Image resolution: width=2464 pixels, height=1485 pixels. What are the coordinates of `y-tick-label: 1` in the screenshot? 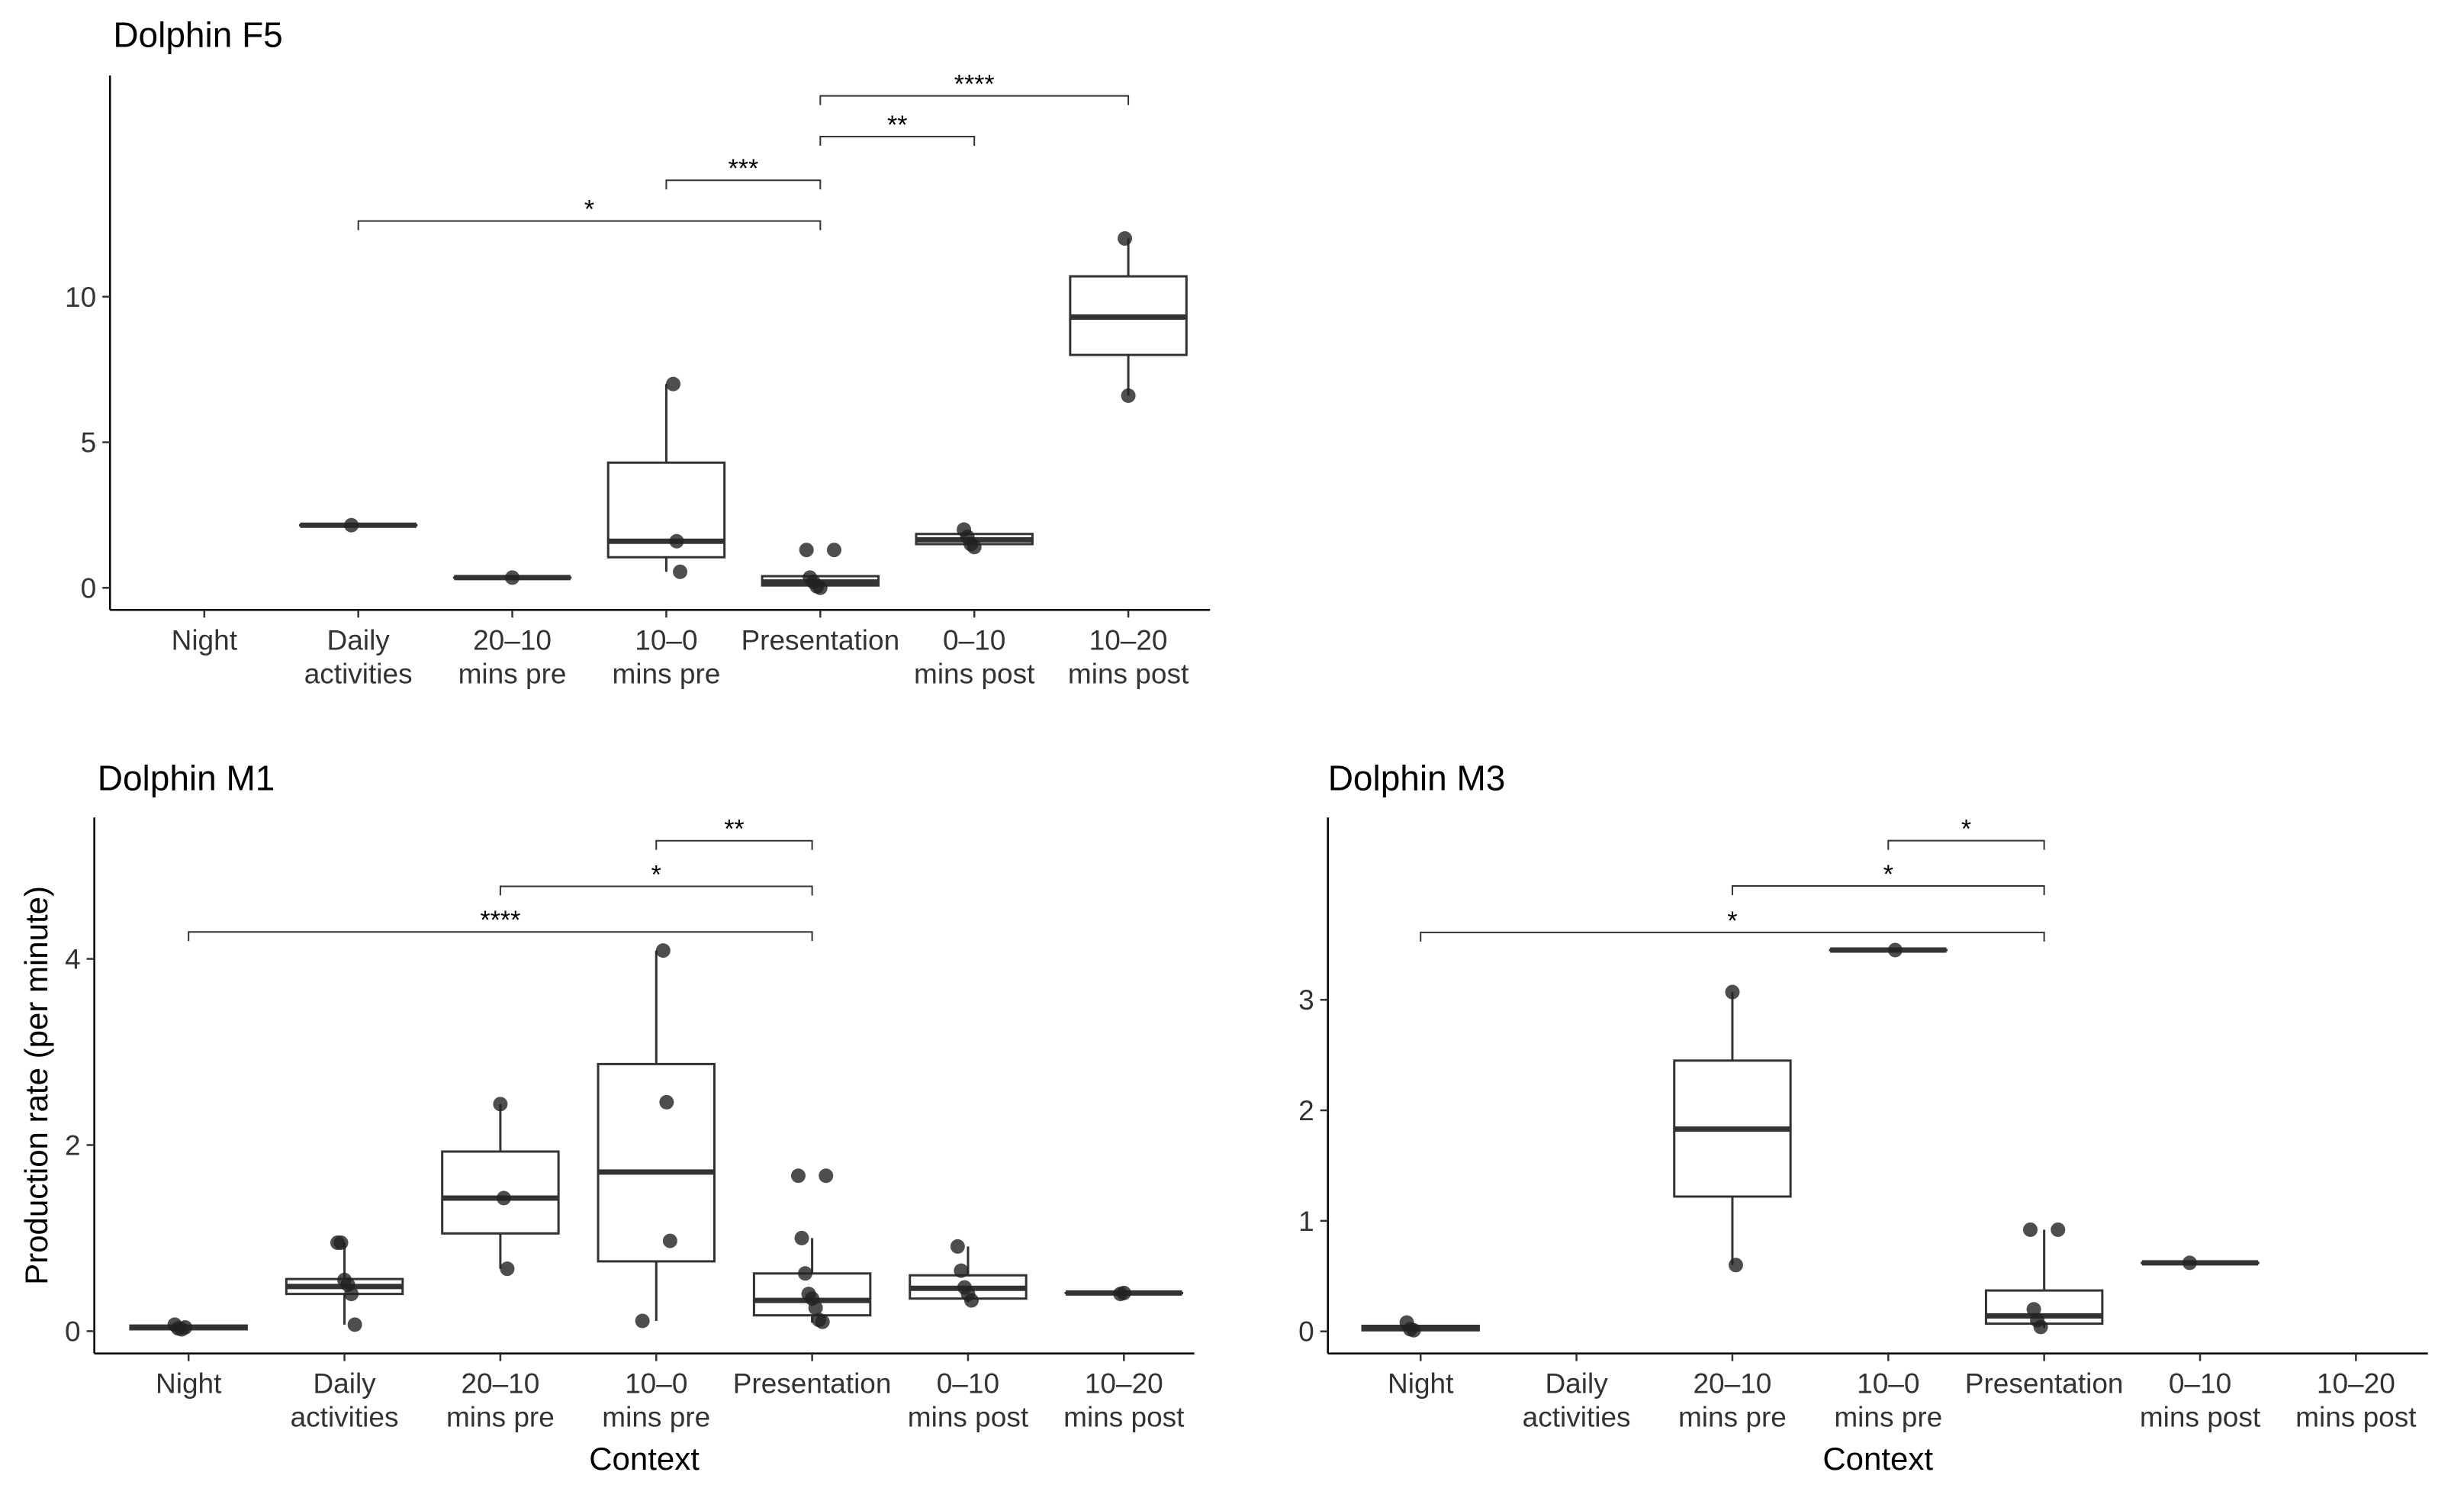 It's located at (1306, 1221).